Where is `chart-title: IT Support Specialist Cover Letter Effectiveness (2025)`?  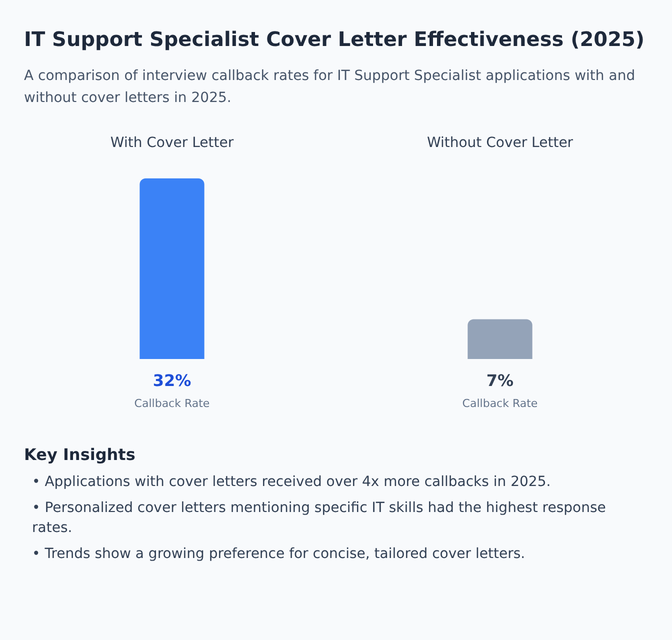
chart-title: IT Support Specialist Cover Letter Effectiveness (2025) is located at coordinates (335, 39).